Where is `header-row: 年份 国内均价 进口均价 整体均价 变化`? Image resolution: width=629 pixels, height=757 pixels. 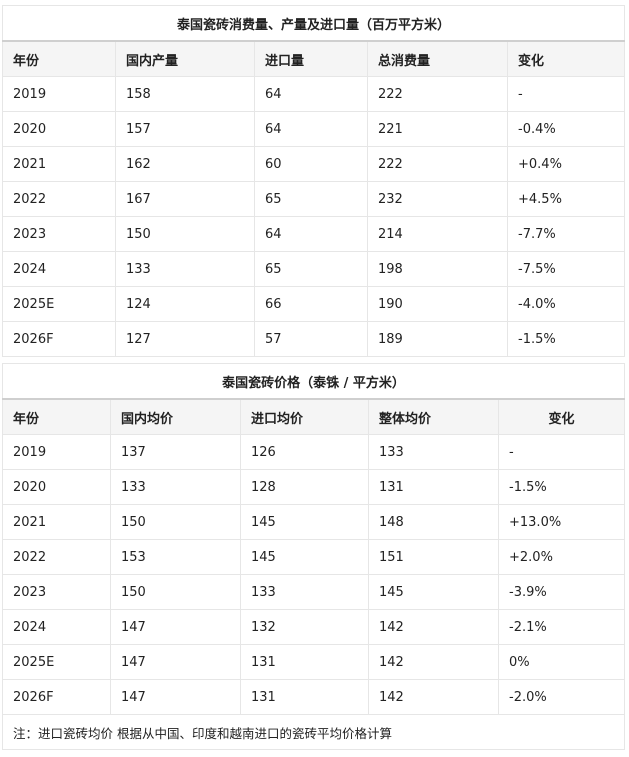
header-row: 年份 国内均价 进口均价 整体均价 变化 is located at coordinates (313, 416).